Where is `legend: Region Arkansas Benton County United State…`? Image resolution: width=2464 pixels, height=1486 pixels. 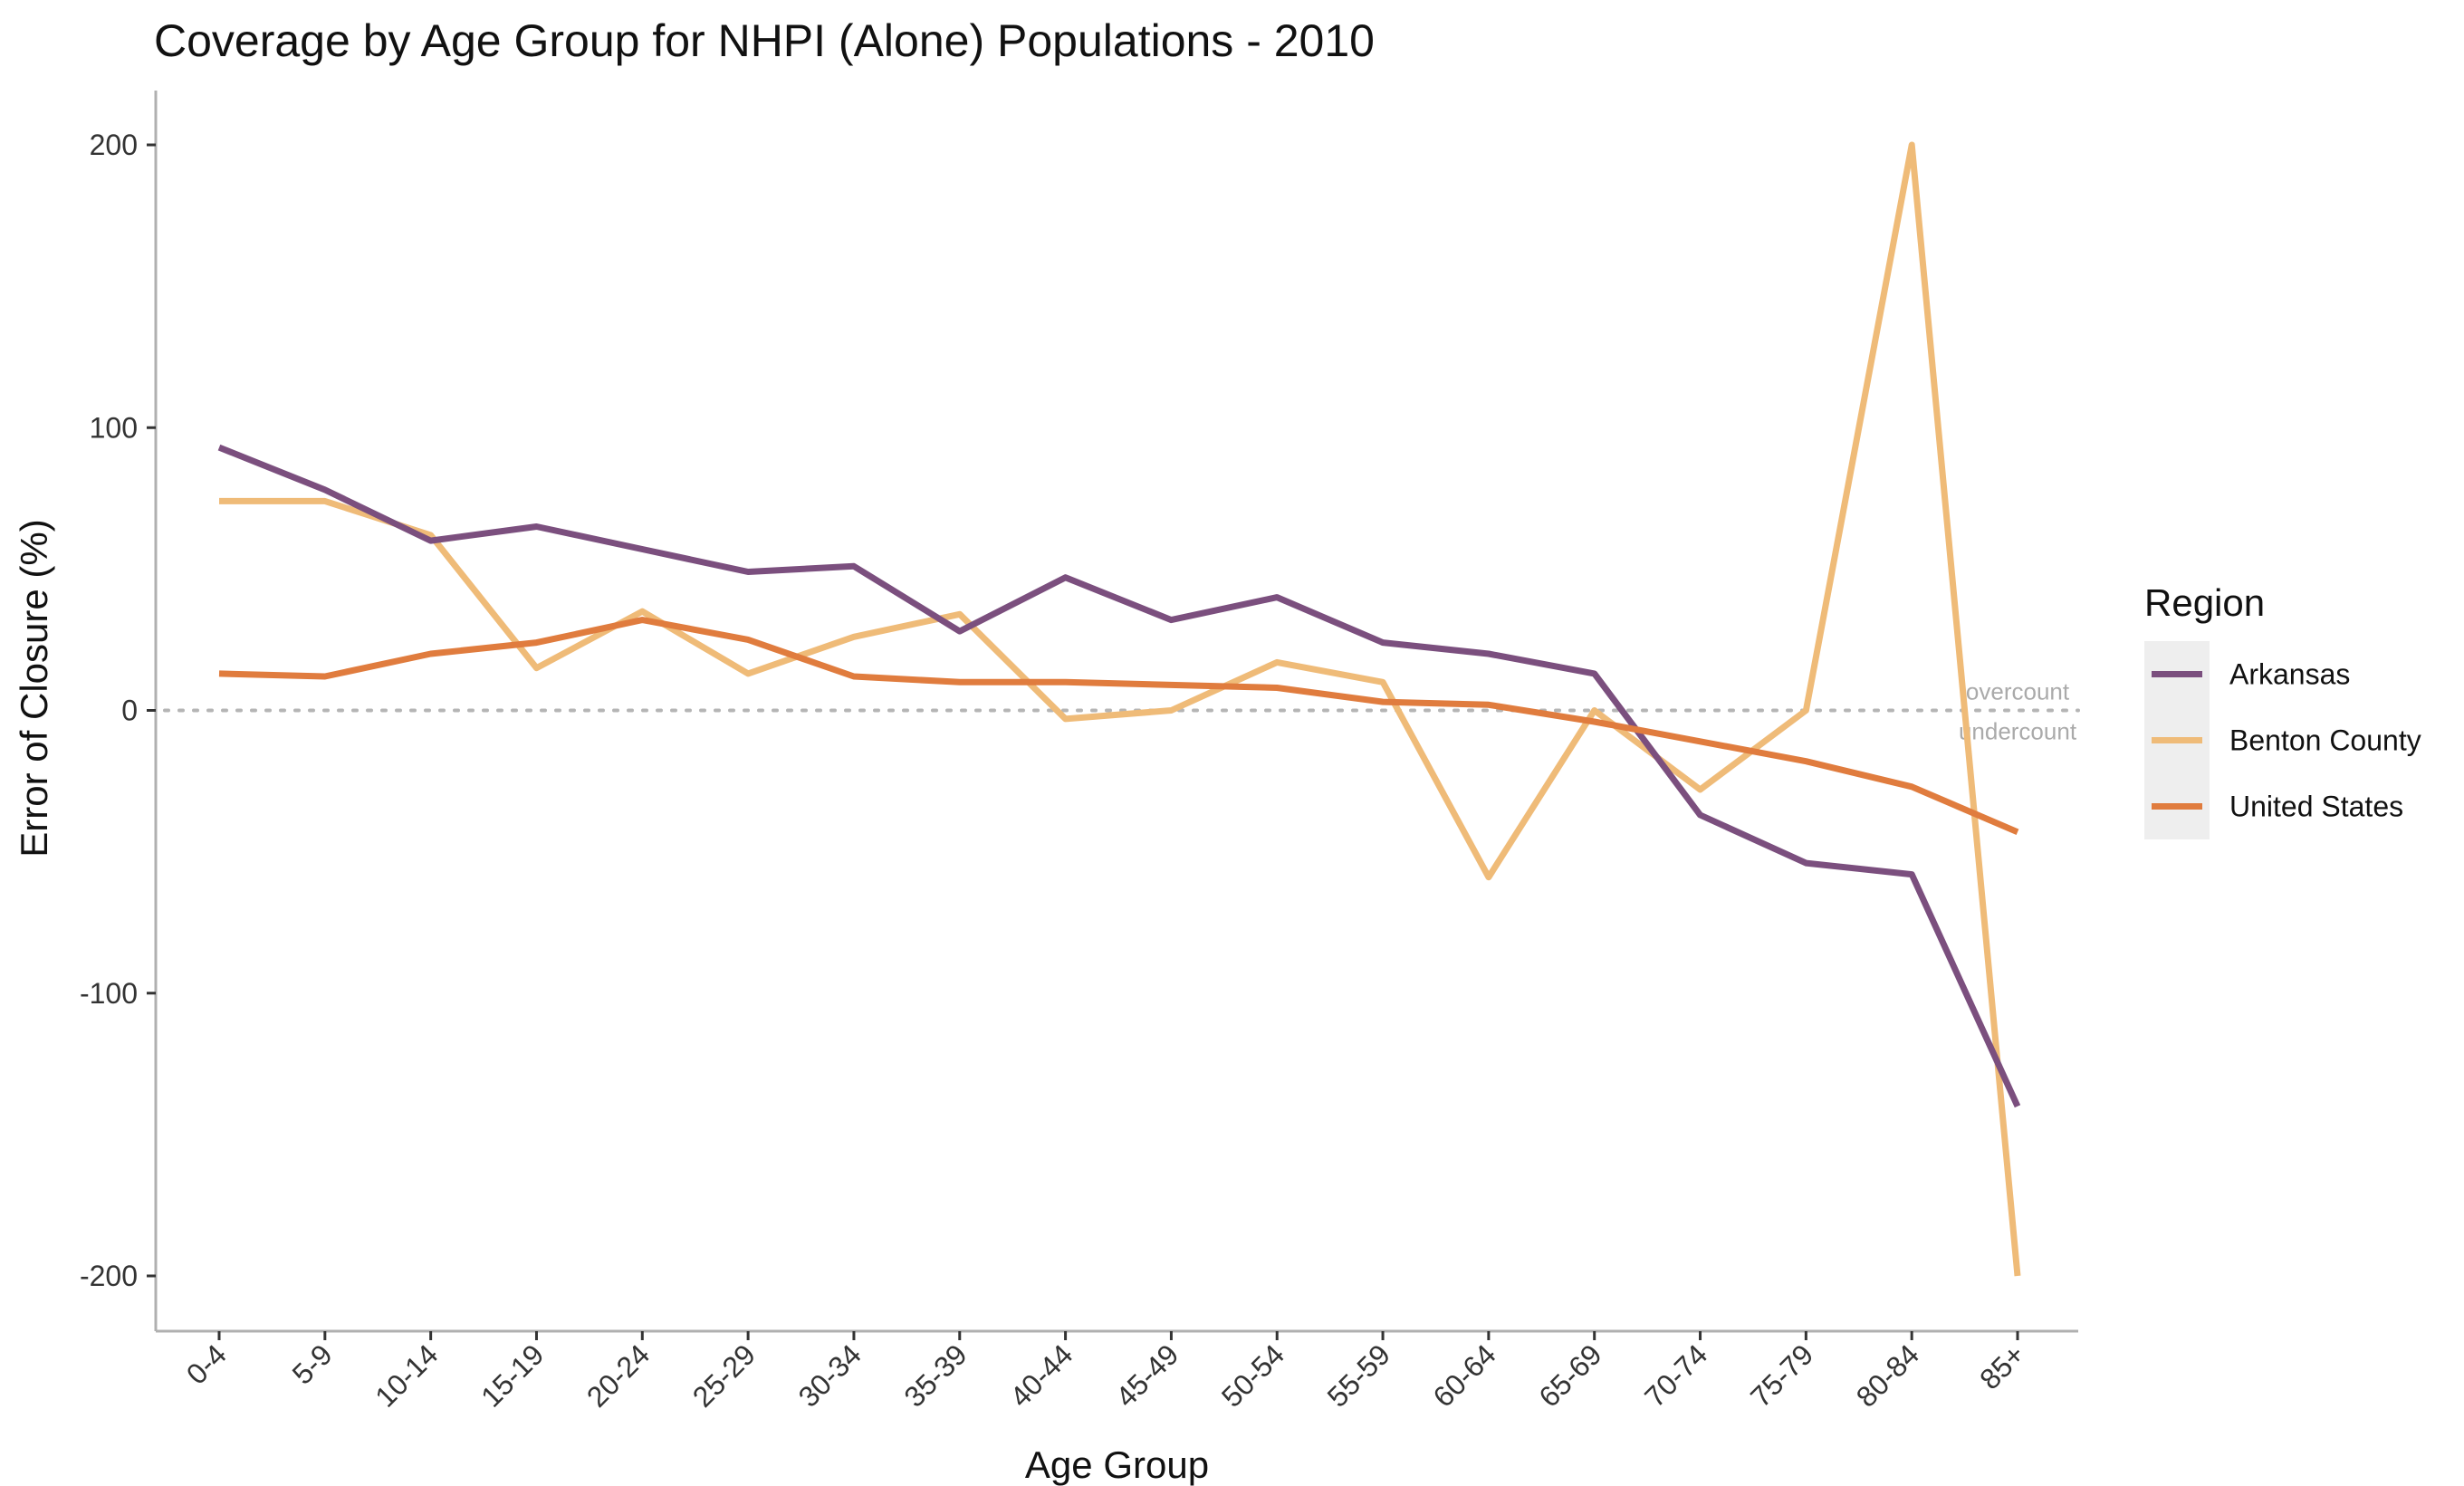 legend: Region Arkansas Benton County United State… is located at coordinates (2282, 710).